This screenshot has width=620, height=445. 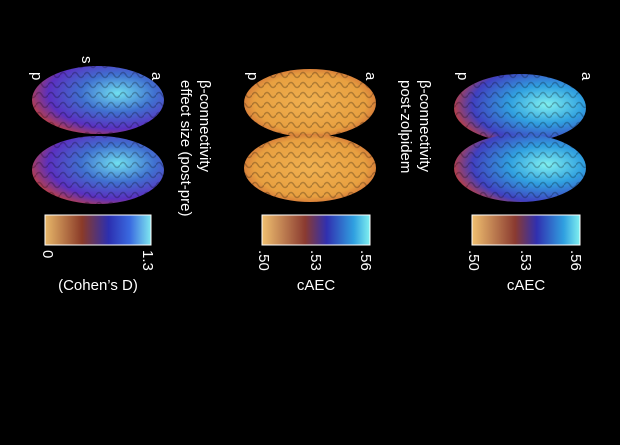 What do you see at coordinates (405, 126) in the screenshot?
I see `panel-title: post-zolpidem` at bounding box center [405, 126].